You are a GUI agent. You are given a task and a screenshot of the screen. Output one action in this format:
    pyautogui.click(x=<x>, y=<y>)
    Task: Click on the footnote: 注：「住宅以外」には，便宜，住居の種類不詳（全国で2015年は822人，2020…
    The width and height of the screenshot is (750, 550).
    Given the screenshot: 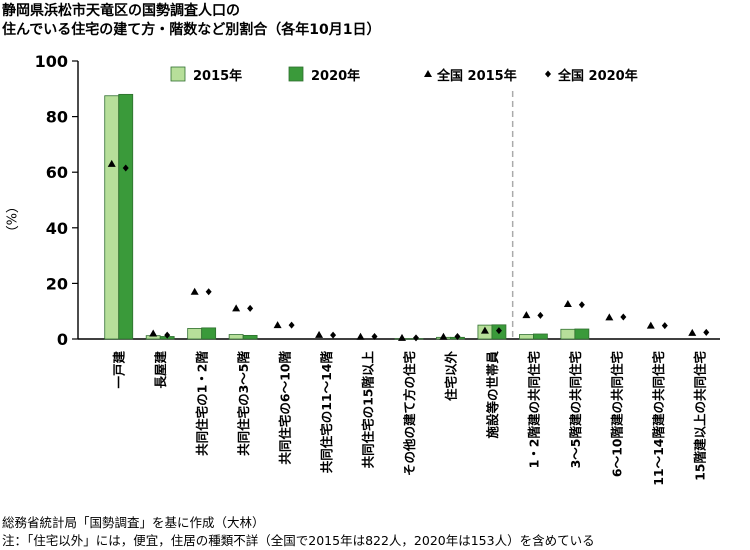 What is the action you would take?
    pyautogui.click(x=298, y=540)
    